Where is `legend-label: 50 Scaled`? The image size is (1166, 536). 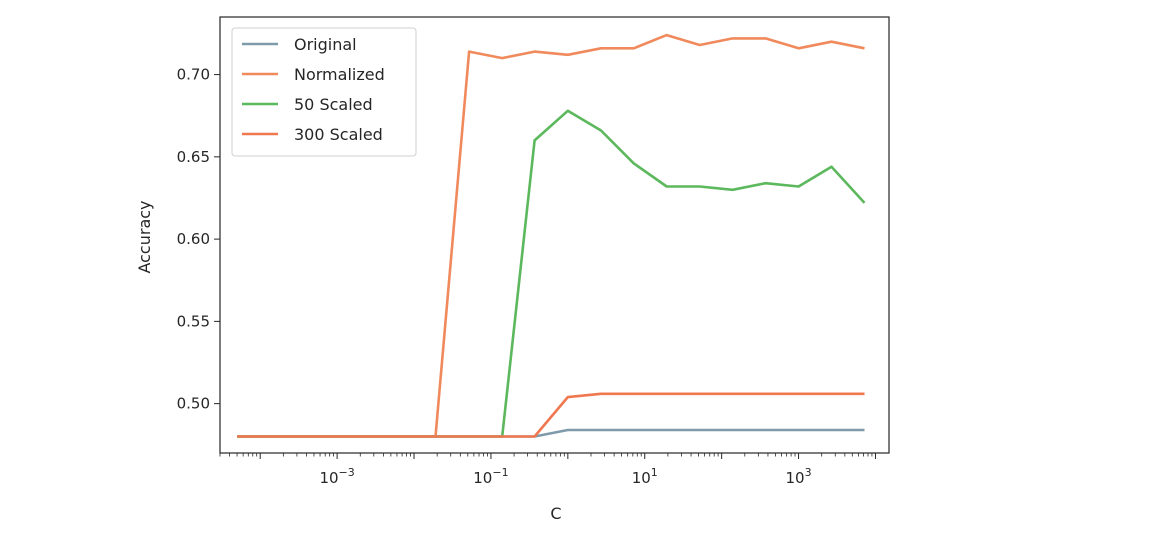 legend-label: 50 Scaled is located at coordinates (333, 104).